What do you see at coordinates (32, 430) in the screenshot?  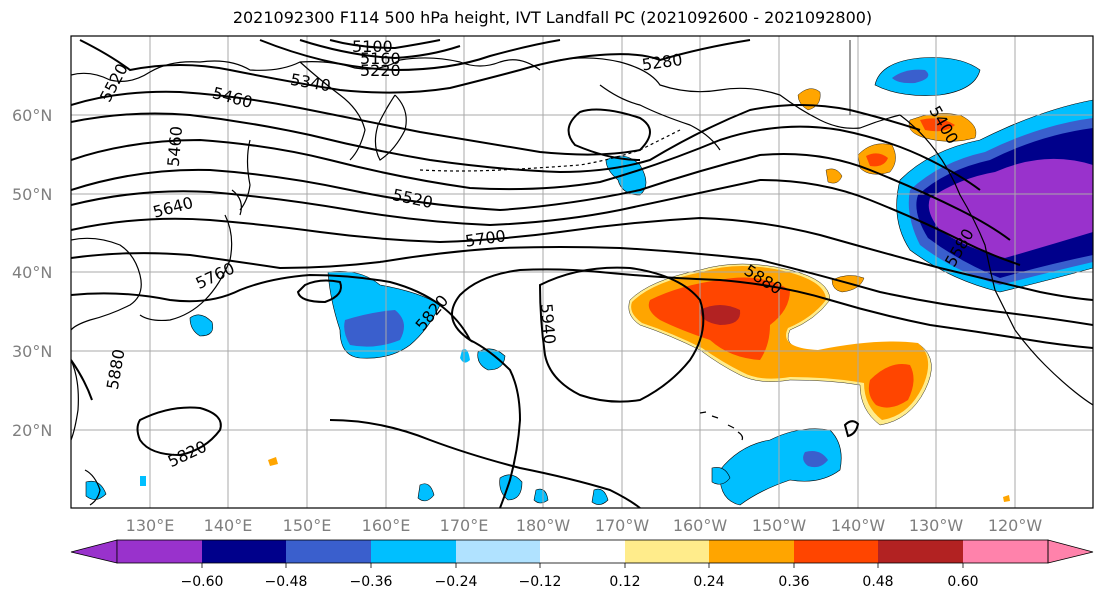 I see `lat-label-20n: 20°N` at bounding box center [32, 430].